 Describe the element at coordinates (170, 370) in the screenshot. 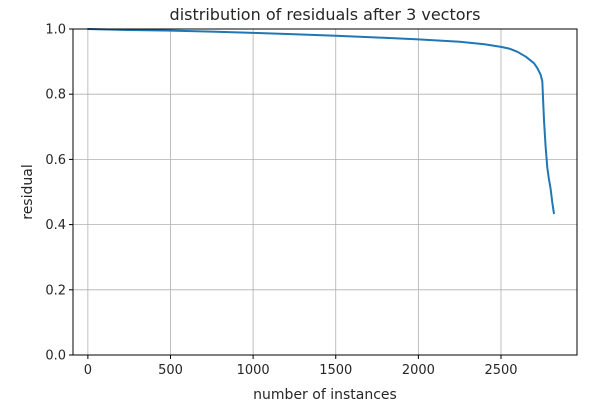

I see `x-tick-label: 500` at that location.